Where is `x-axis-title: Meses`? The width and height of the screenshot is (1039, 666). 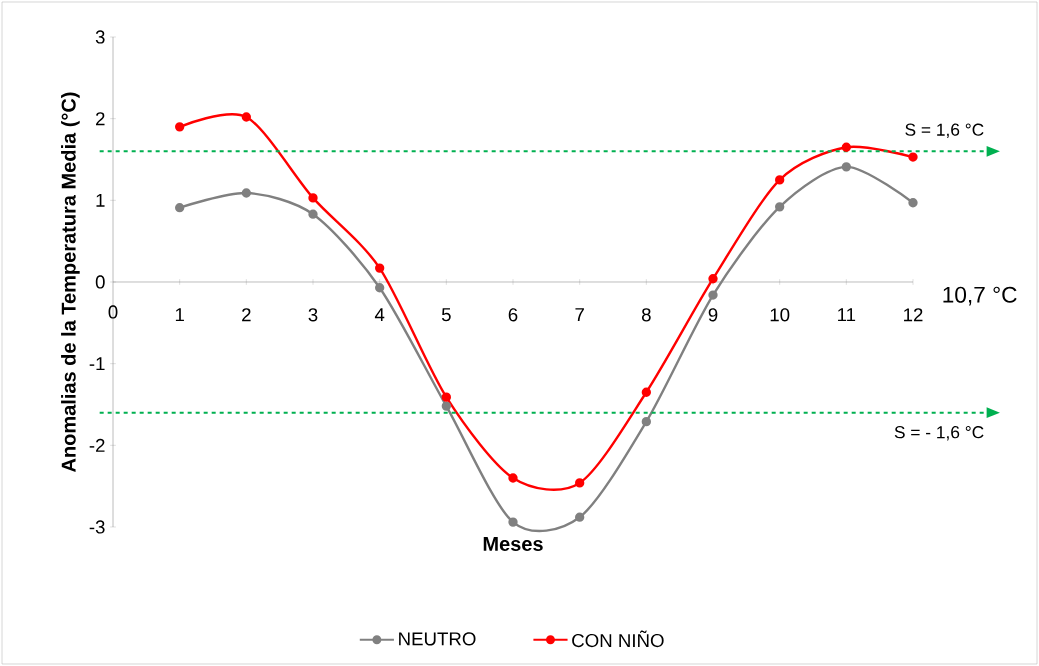 x-axis-title: Meses is located at coordinates (513, 544).